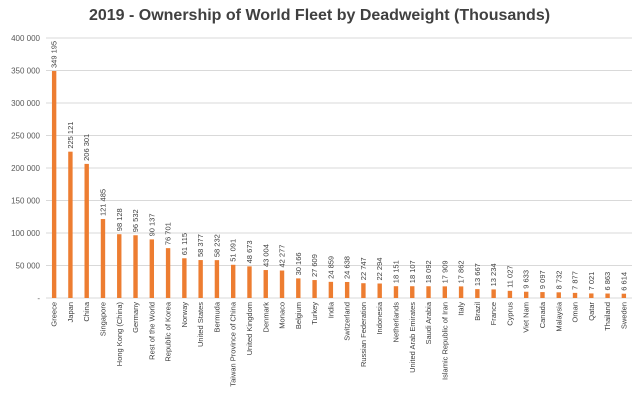 The image size is (639, 410). What do you see at coordinates (330, 267) in the screenshot?
I see `data-label: 24 859` at bounding box center [330, 267].